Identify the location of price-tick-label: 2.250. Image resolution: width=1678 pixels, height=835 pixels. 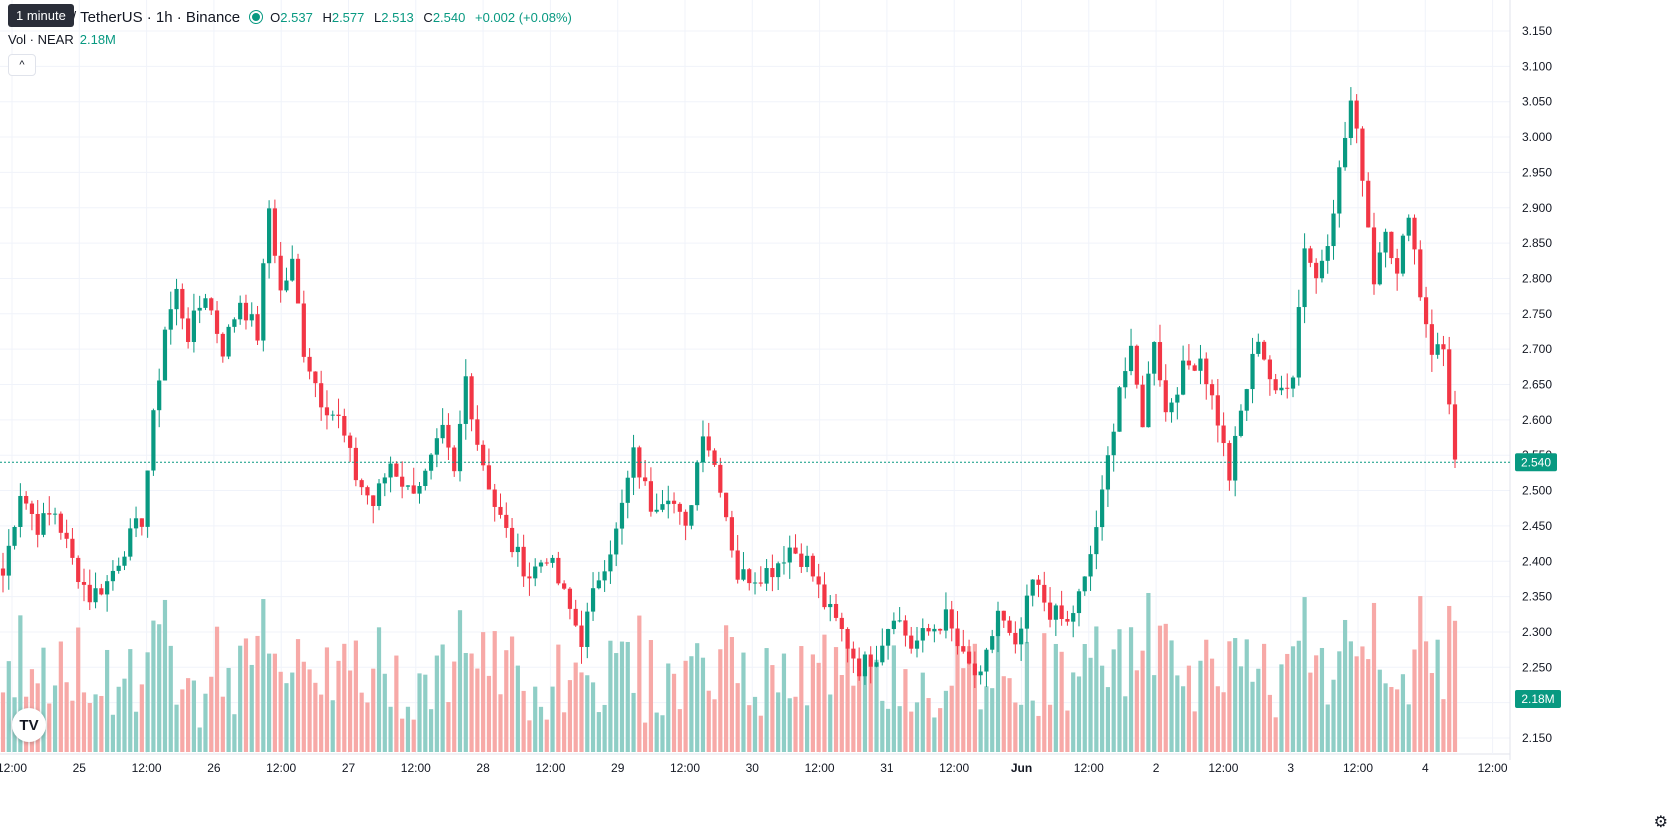
(1537, 667).